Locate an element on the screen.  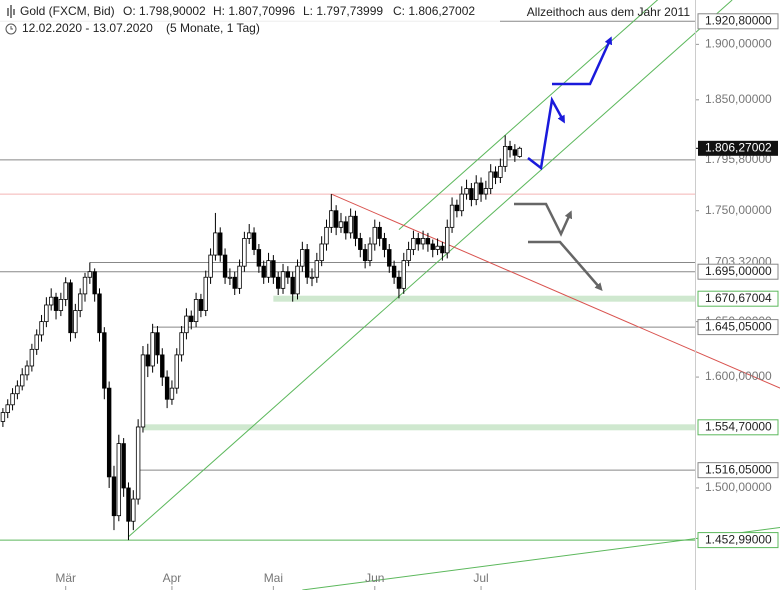
header-icon is located at coordinates (11, 20).